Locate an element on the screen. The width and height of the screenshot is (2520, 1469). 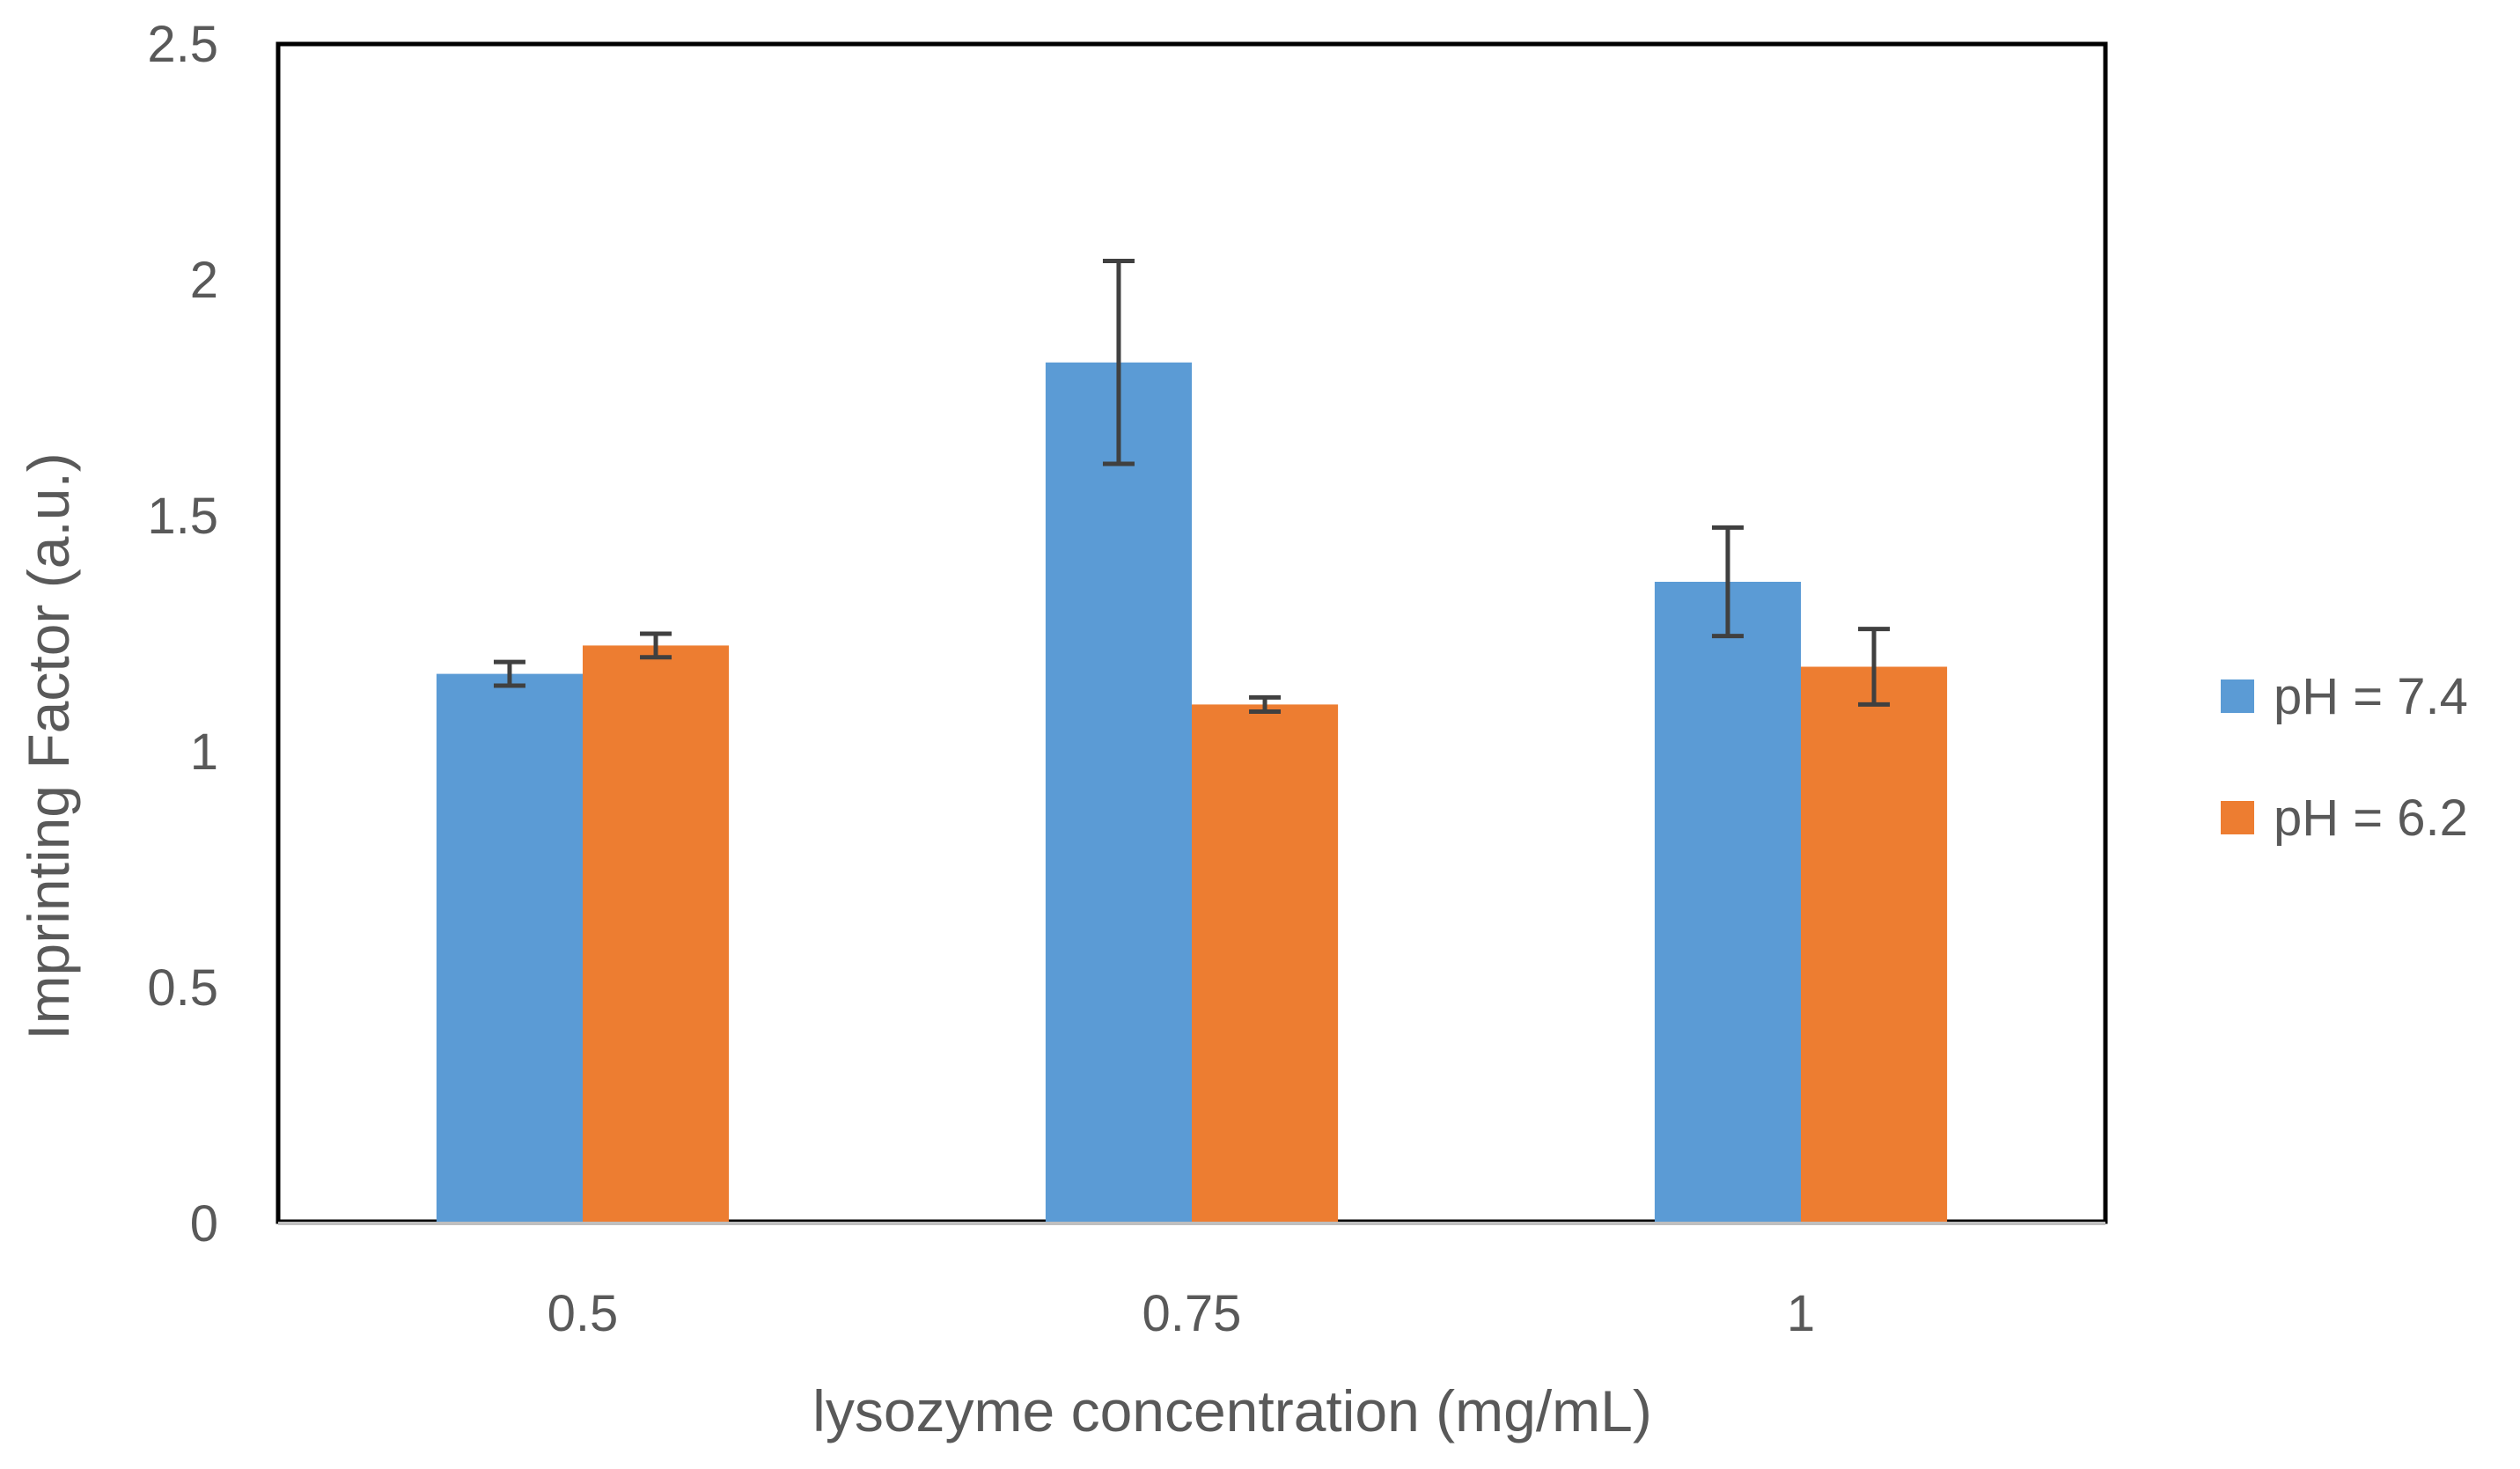
y-axis-title: Imprinting Factor (a.u.) is located at coordinates (48, 746).